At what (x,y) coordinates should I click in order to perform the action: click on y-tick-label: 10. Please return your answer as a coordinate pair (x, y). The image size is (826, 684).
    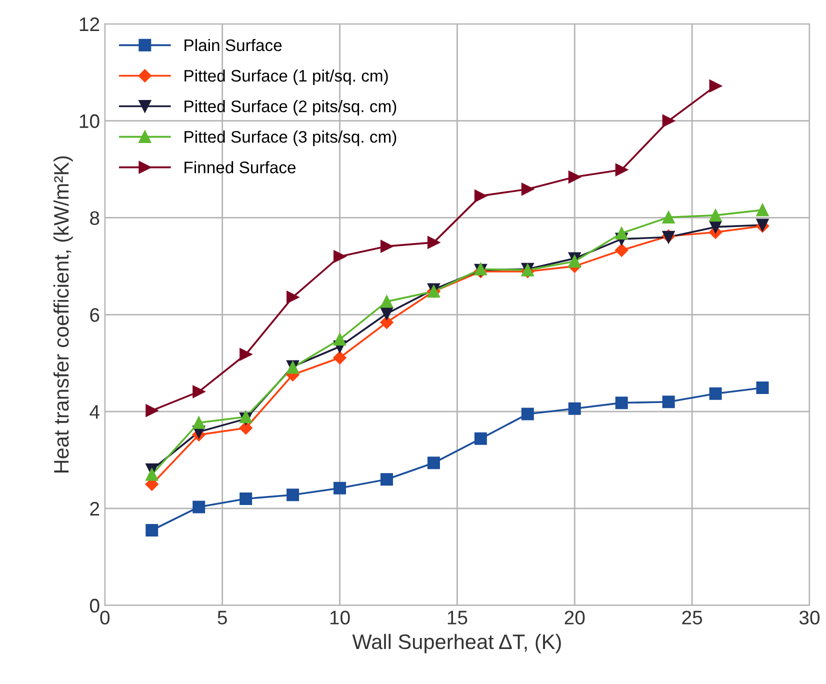
    Looking at the image, I should click on (90, 121).